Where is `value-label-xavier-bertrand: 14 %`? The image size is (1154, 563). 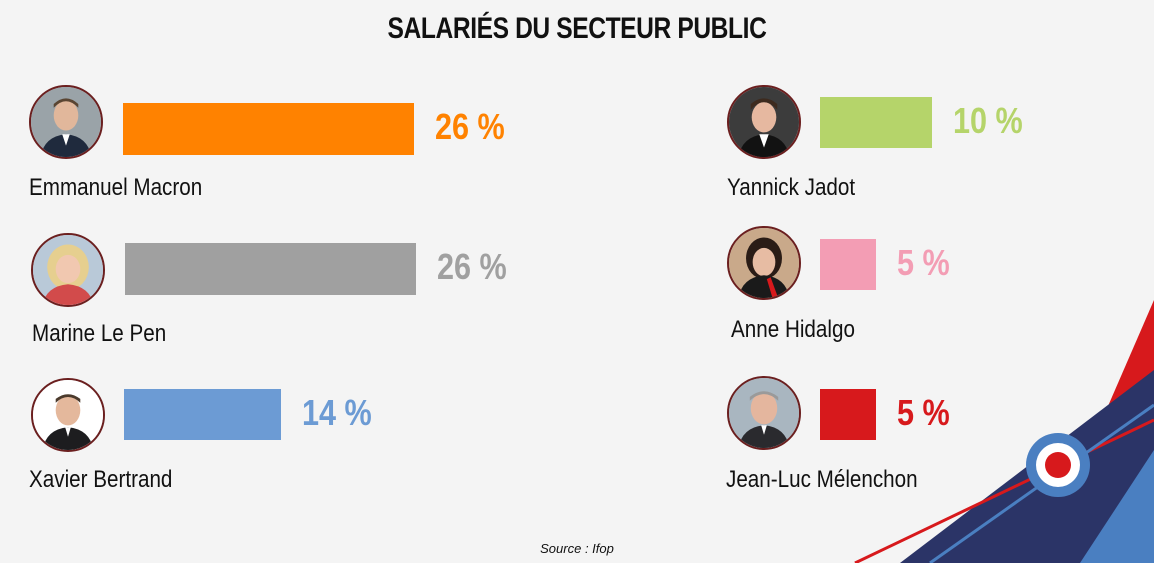 value-label-xavier-bertrand: 14 % is located at coordinates (337, 412).